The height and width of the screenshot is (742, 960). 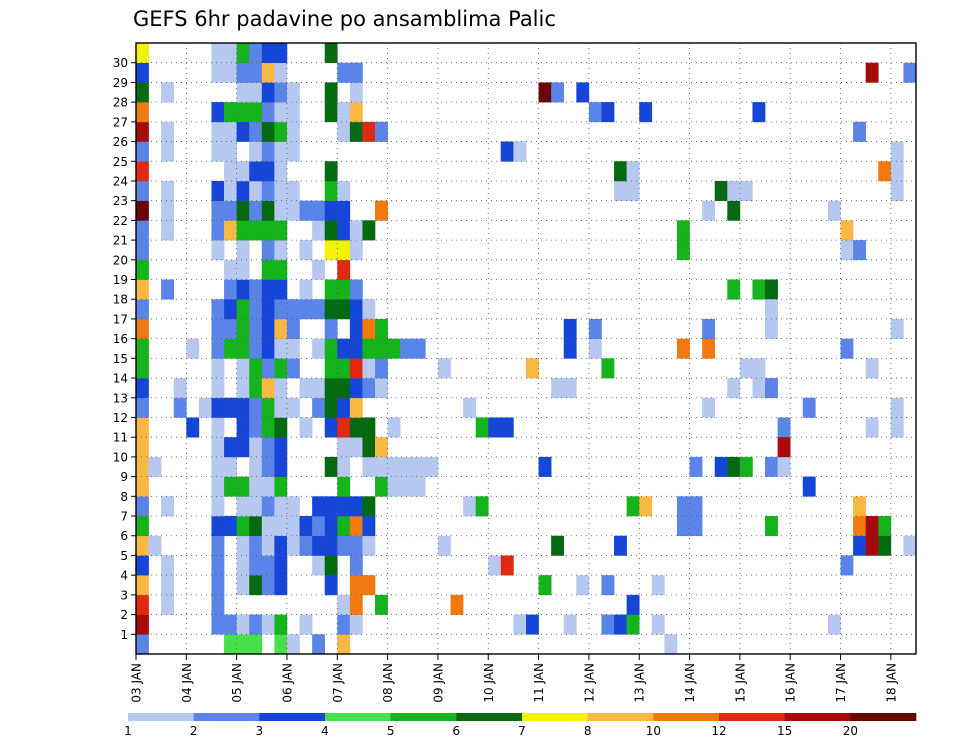 What do you see at coordinates (588, 731) in the screenshot?
I see `colorbar-label: 8` at bounding box center [588, 731].